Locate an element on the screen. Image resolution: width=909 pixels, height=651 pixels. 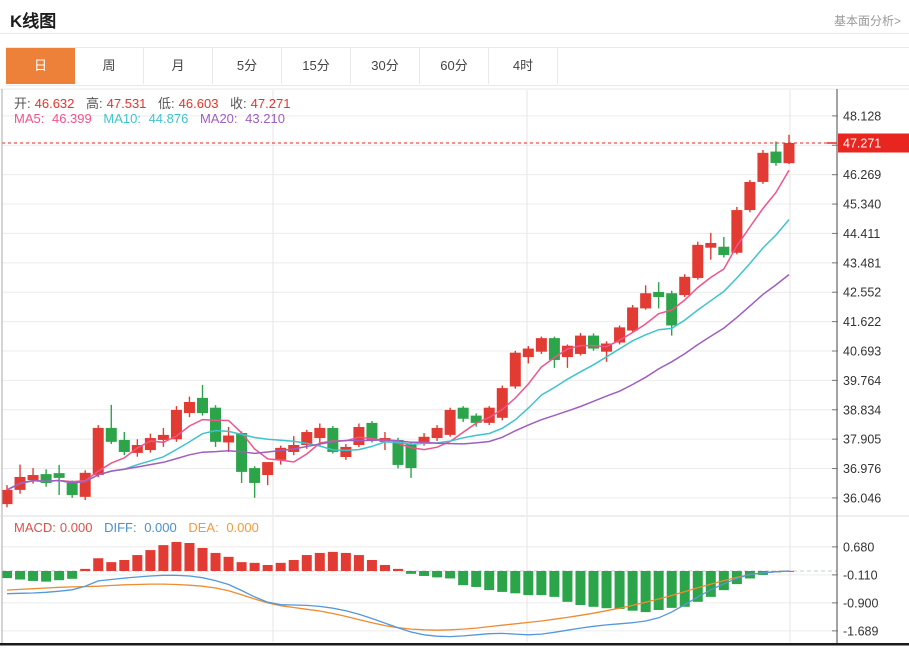
price-axis-label: 38.834 is located at coordinates (862, 410).